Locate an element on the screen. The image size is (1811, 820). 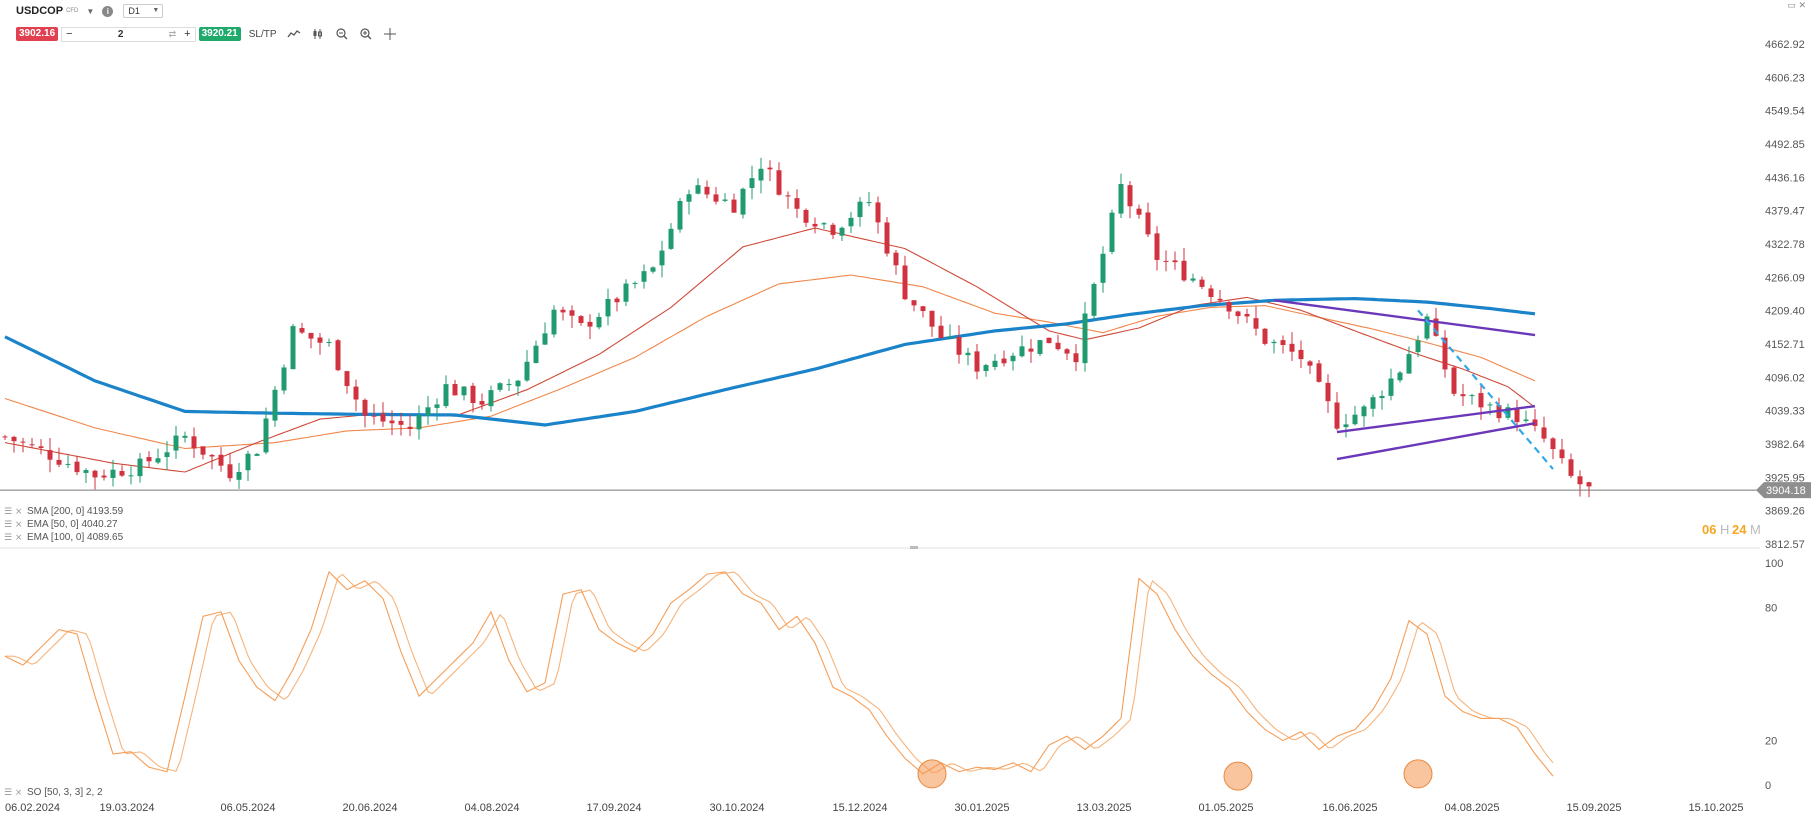
symbol-name: USDCOP is located at coordinates (40, 11).